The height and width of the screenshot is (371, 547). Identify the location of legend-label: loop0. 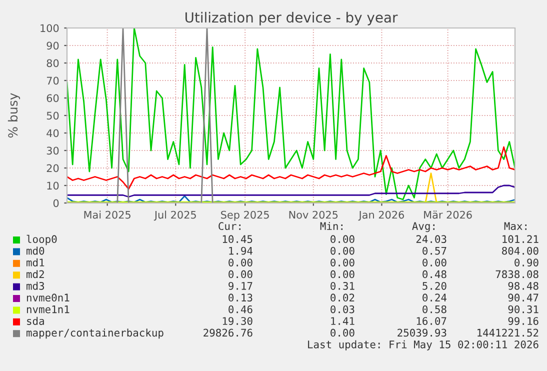
(41, 240).